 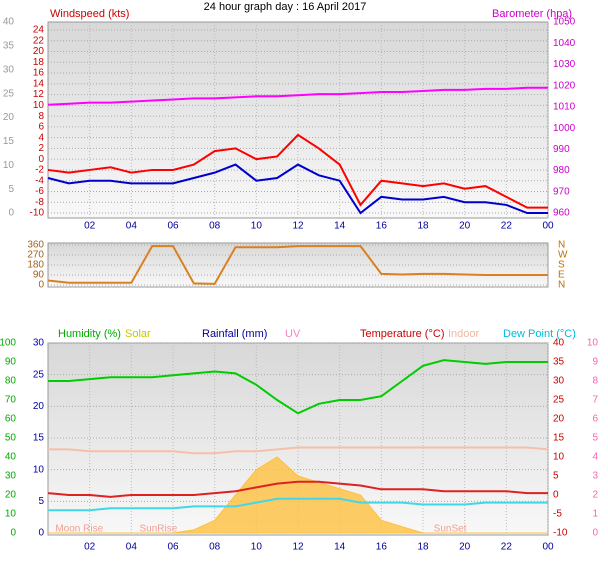 What do you see at coordinates (39, 30) in the screenshot?
I see `y-tick-label: 24` at bounding box center [39, 30].